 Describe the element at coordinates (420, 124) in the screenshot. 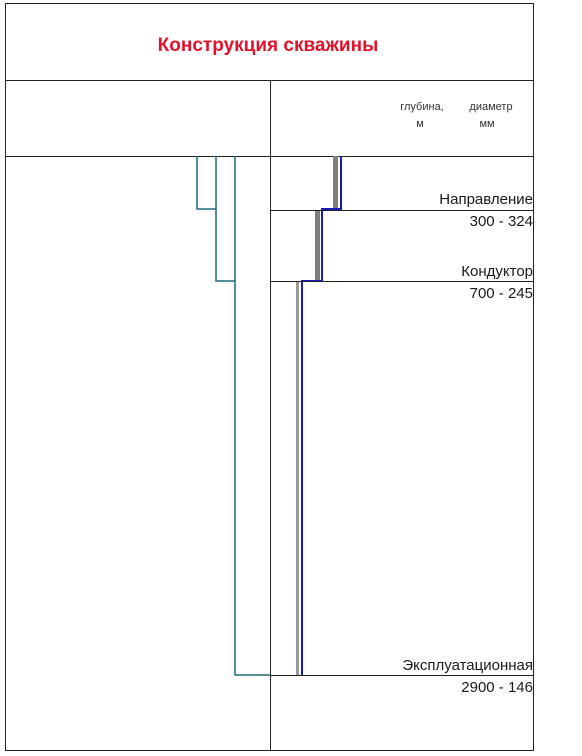

I see `depth-header-unit: м` at that location.